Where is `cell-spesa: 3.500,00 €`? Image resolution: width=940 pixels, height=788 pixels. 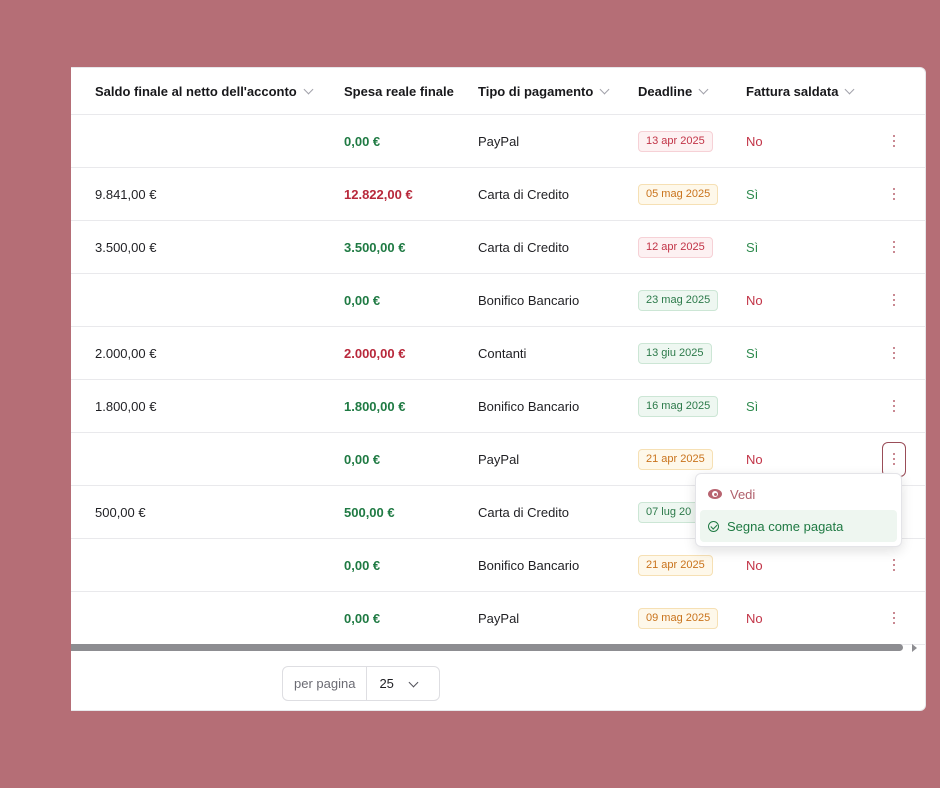
cell-spesa: 3.500,00 € is located at coordinates (374, 247).